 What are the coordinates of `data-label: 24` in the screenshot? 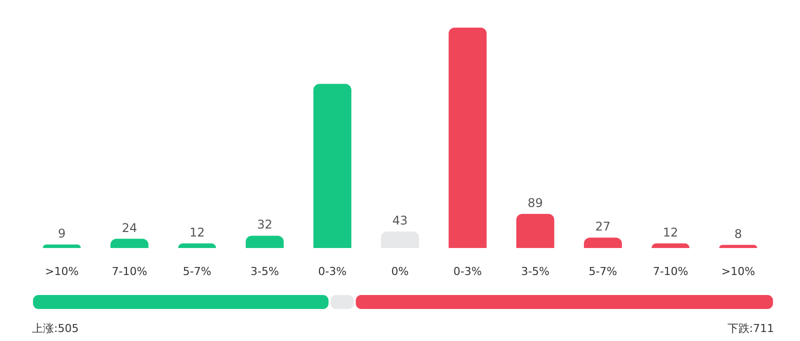 It's located at (130, 227).